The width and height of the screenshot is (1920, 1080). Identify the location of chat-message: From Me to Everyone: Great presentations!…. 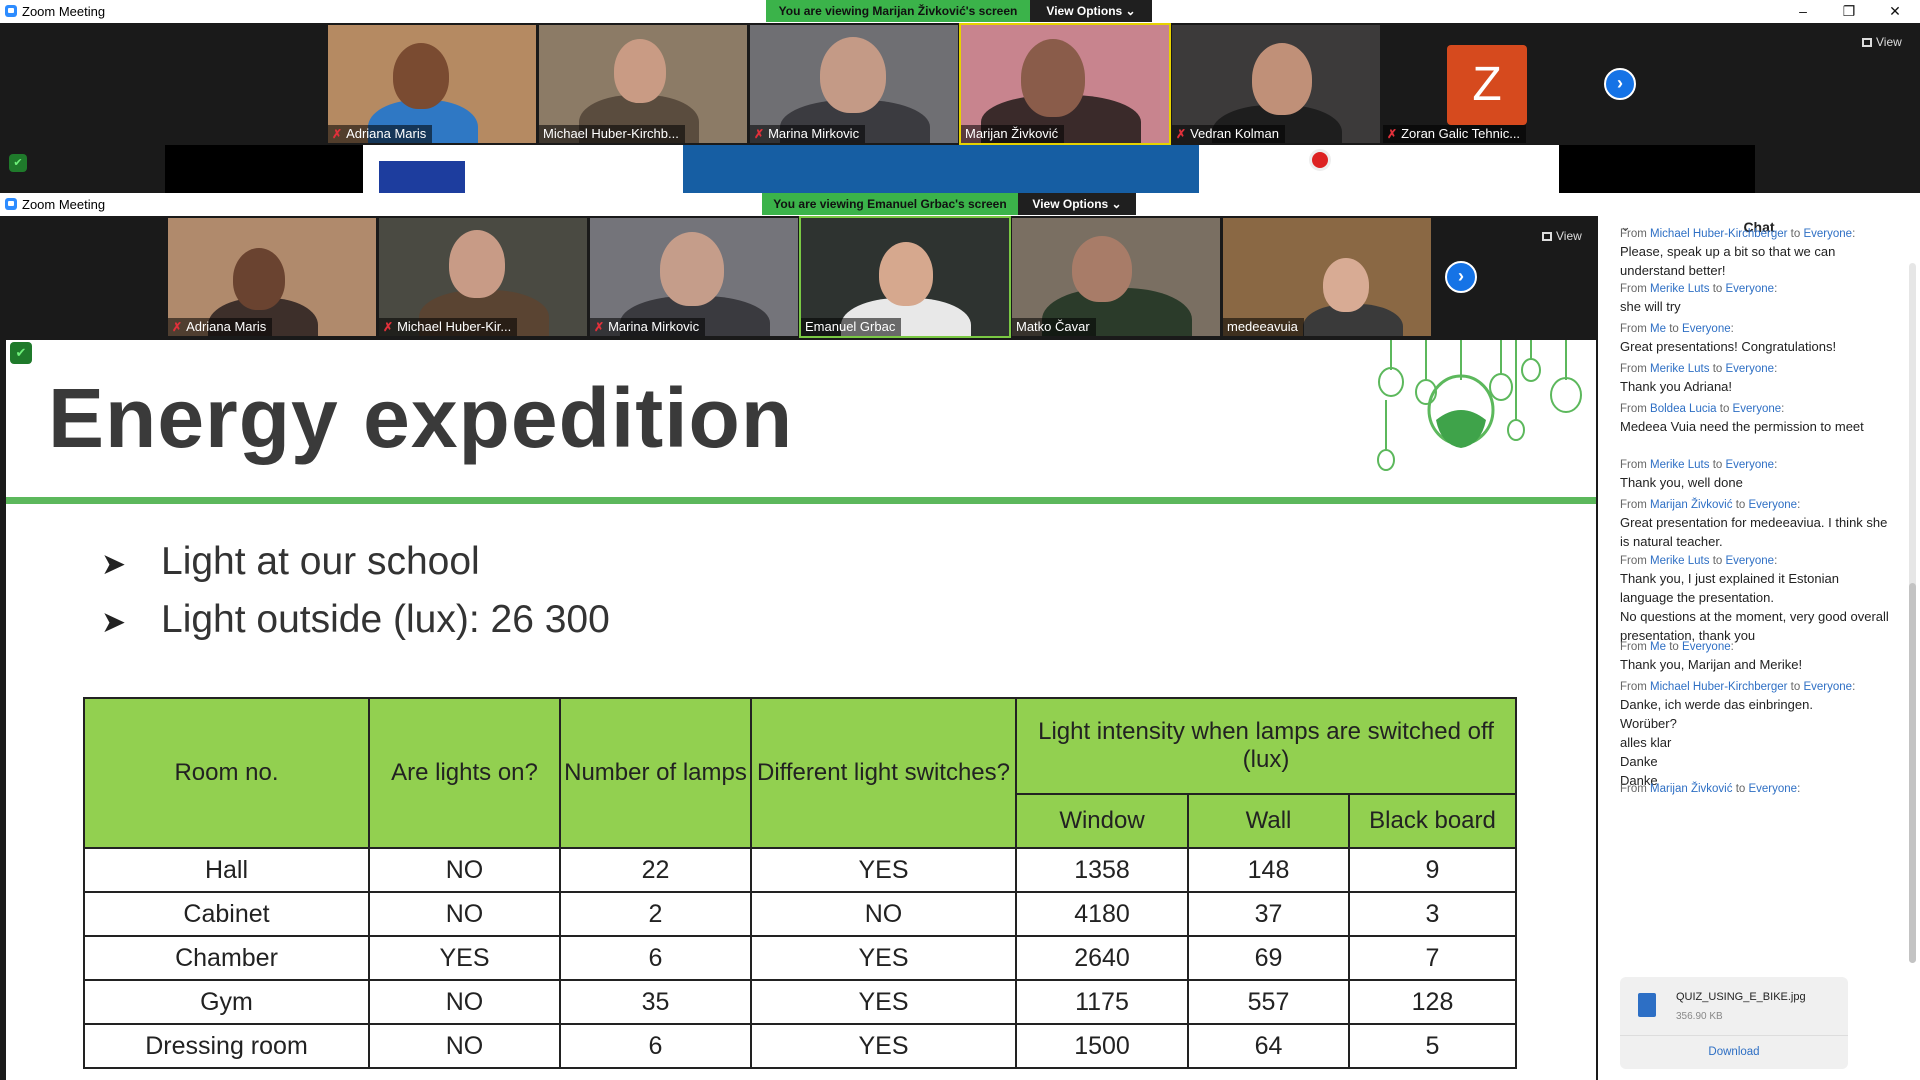
(1755, 338).